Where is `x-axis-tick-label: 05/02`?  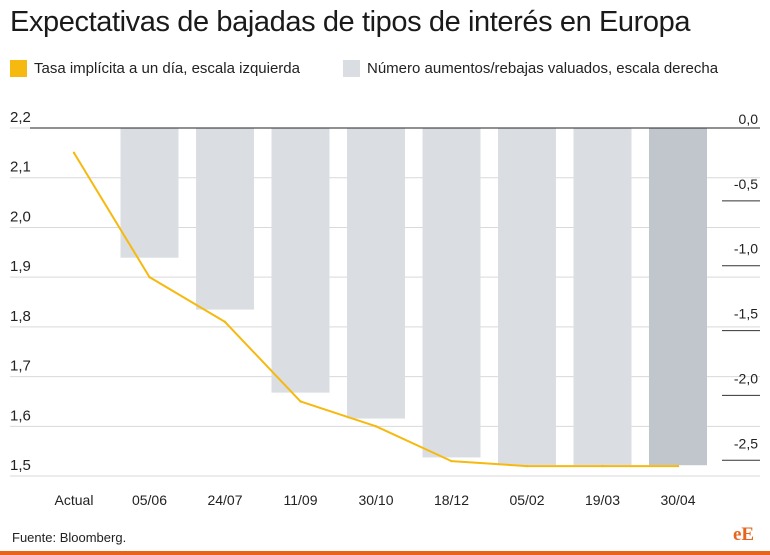
x-axis-tick-label: 05/02 is located at coordinates (526, 500).